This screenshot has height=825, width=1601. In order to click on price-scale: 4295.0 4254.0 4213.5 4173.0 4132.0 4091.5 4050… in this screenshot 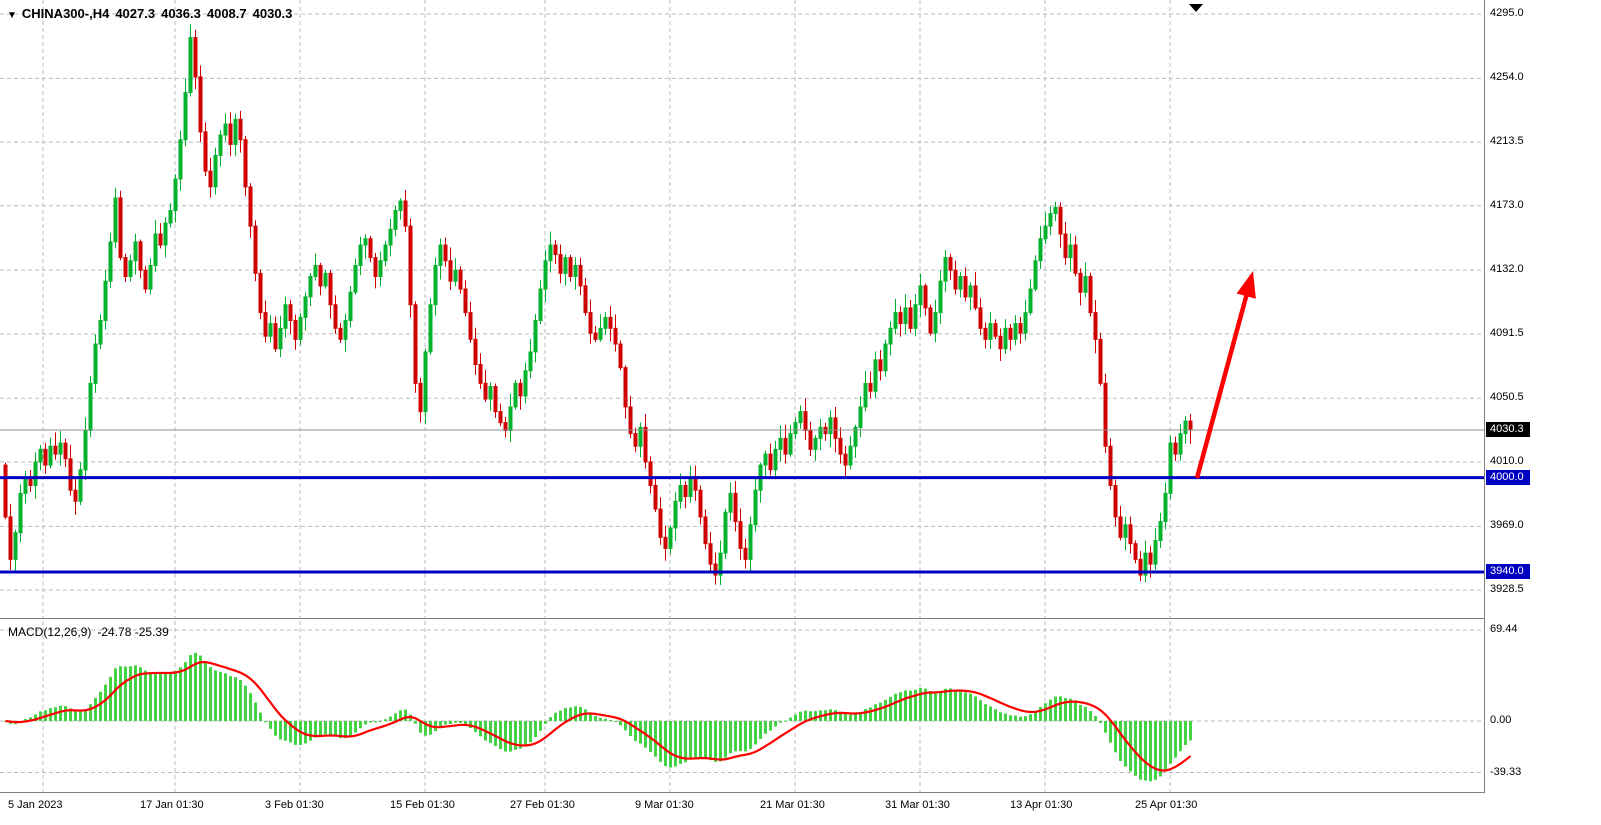, I will do `click(1543, 396)`.